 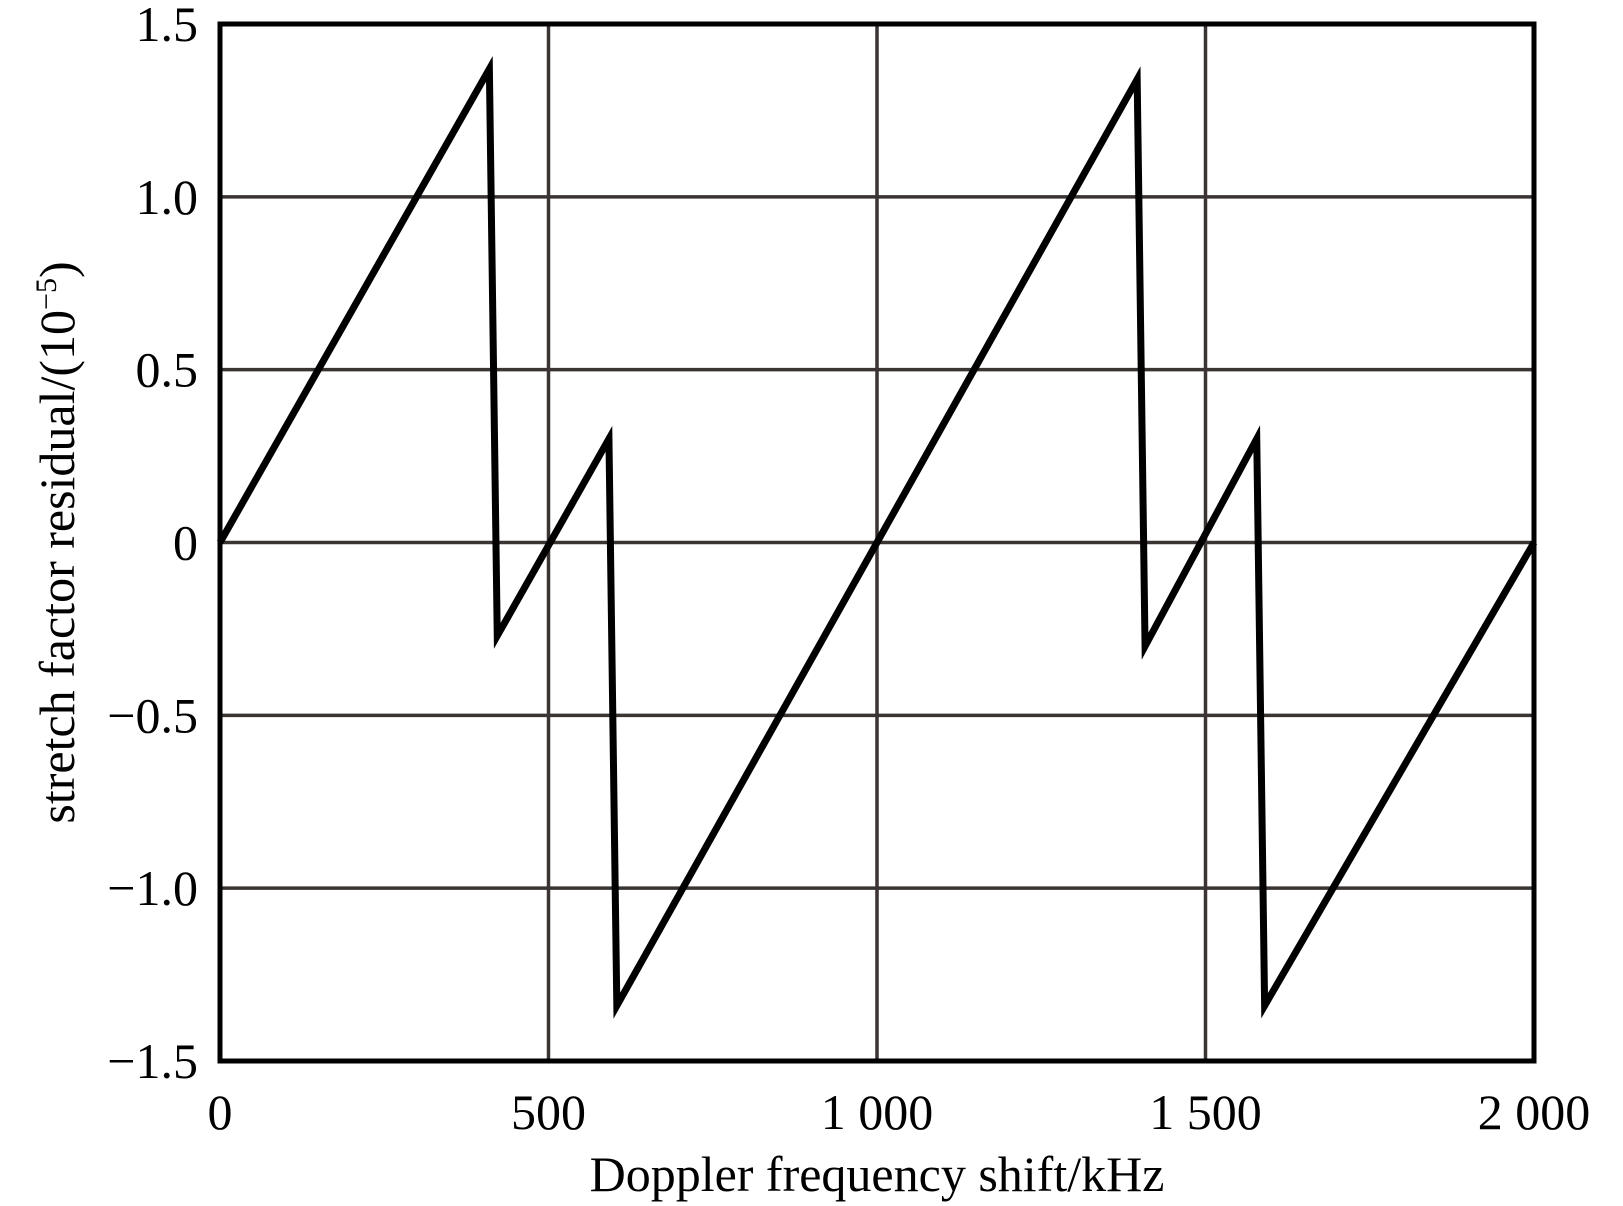 What do you see at coordinates (220, 1112) in the screenshot?
I see `x-tick-label-0: 0` at bounding box center [220, 1112].